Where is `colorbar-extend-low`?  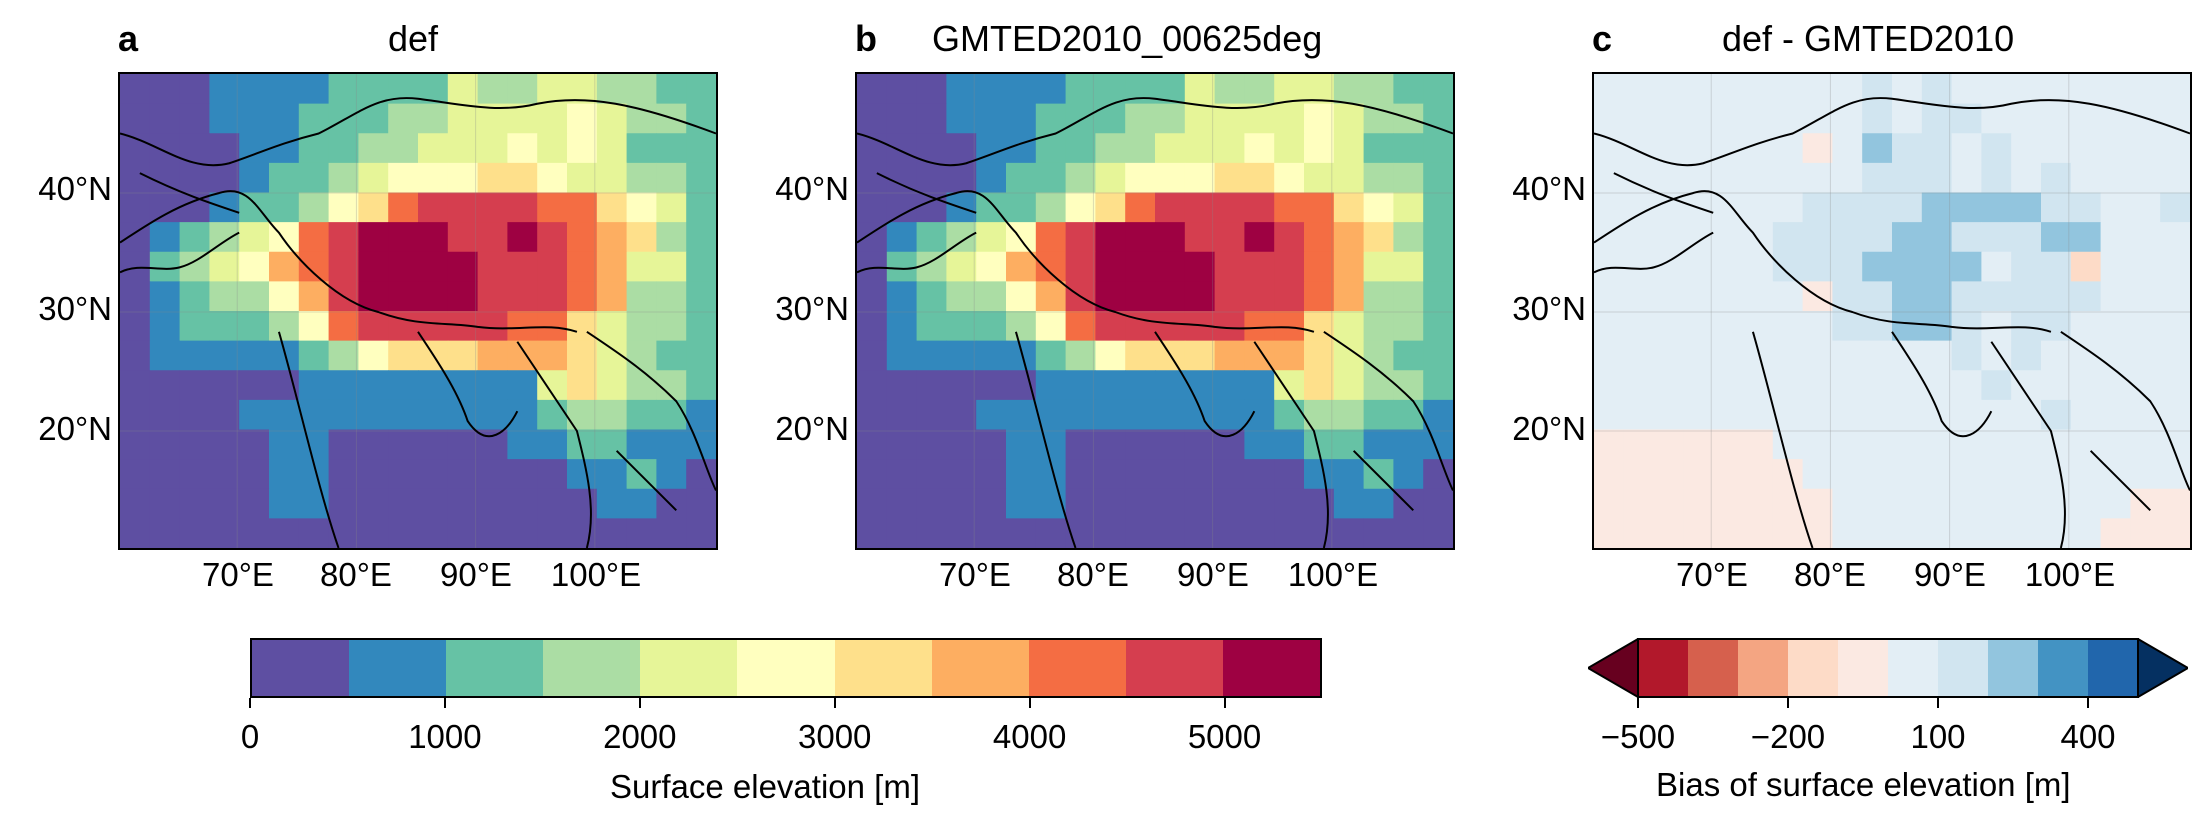 colorbar-extend-low is located at coordinates (1613, 668).